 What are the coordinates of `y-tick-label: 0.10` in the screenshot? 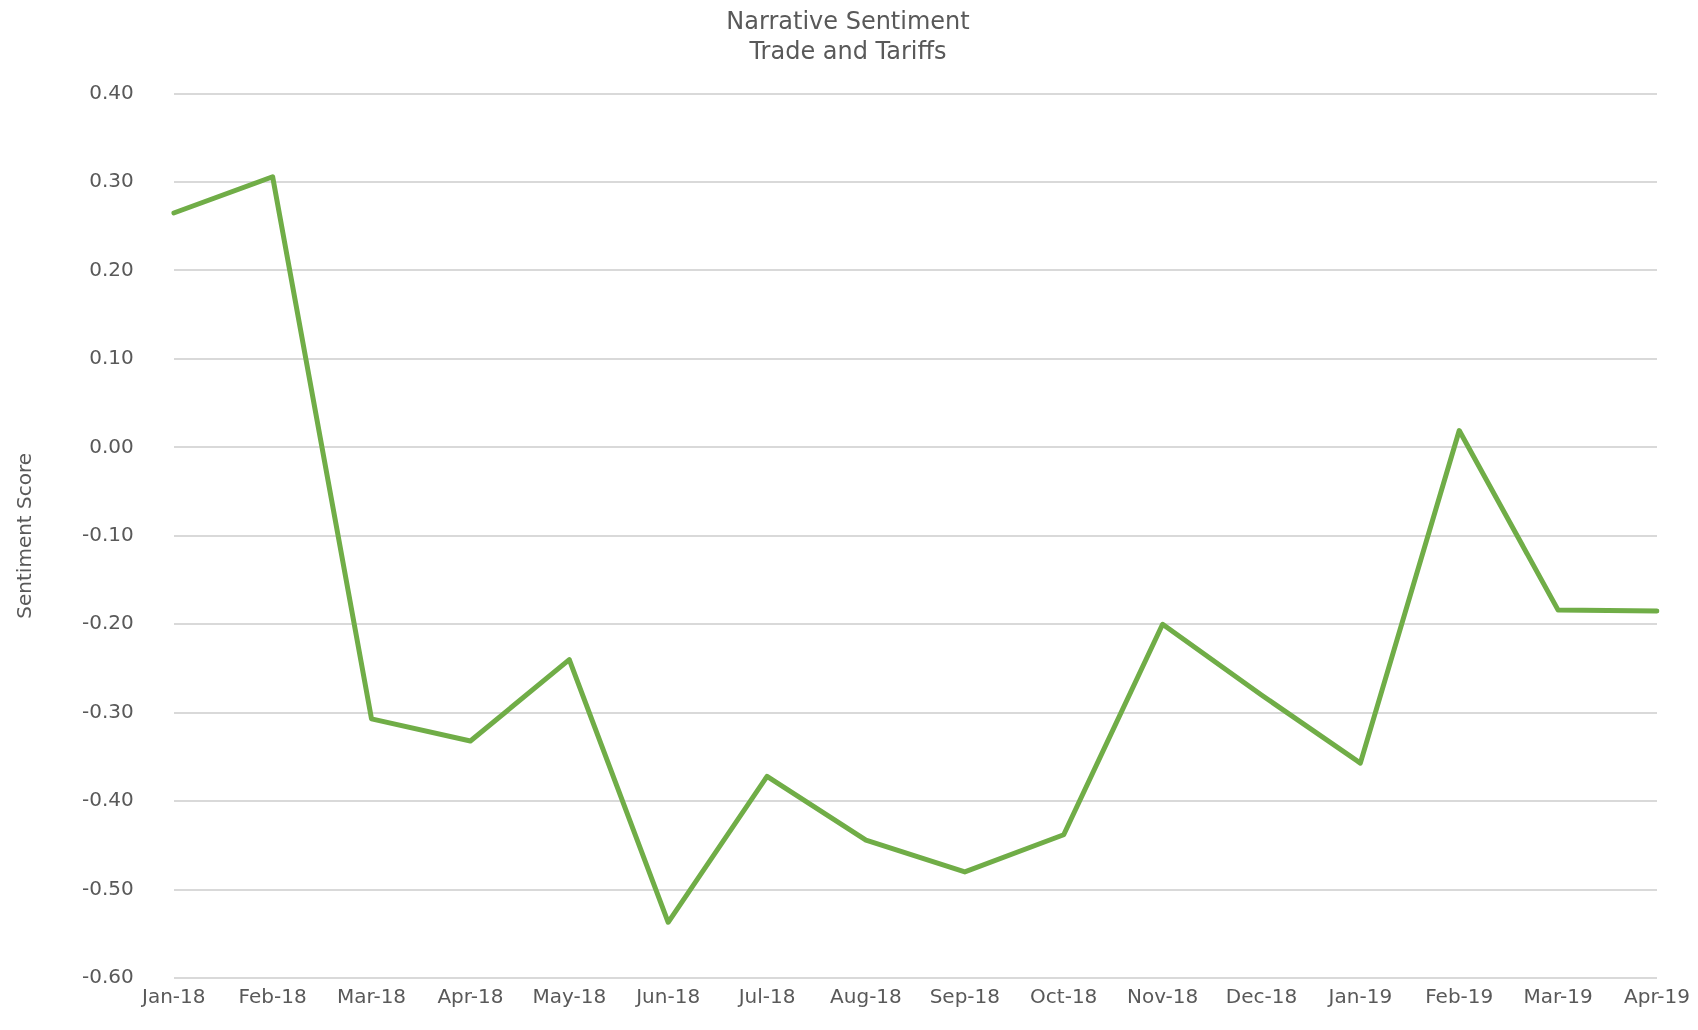 It's located at (111, 357).